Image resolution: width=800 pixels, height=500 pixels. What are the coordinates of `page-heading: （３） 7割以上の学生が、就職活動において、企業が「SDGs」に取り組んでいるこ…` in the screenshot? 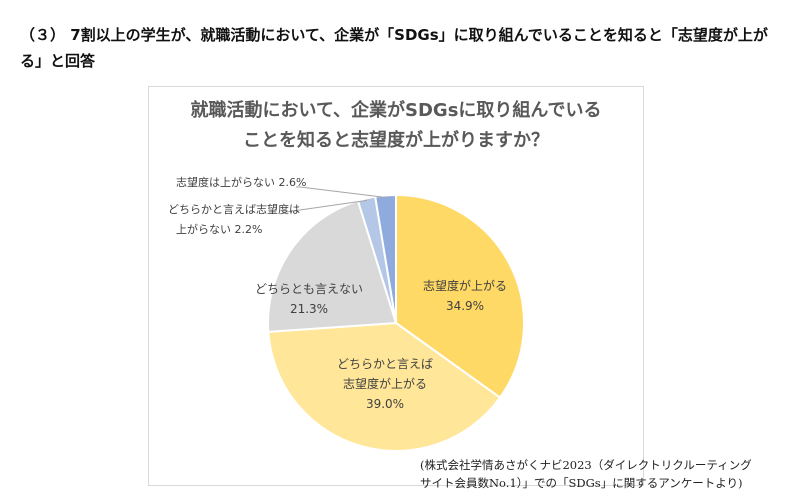 It's located at (405, 48).